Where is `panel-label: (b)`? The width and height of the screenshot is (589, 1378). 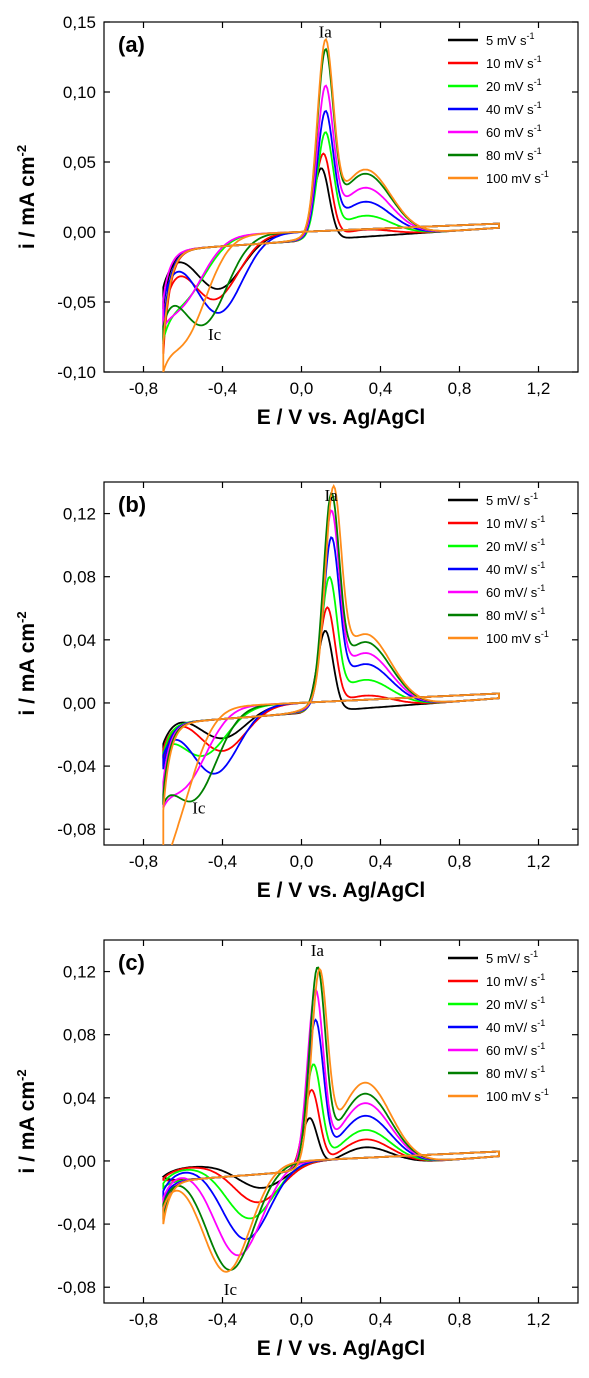 panel-label: (b) is located at coordinates (132, 504).